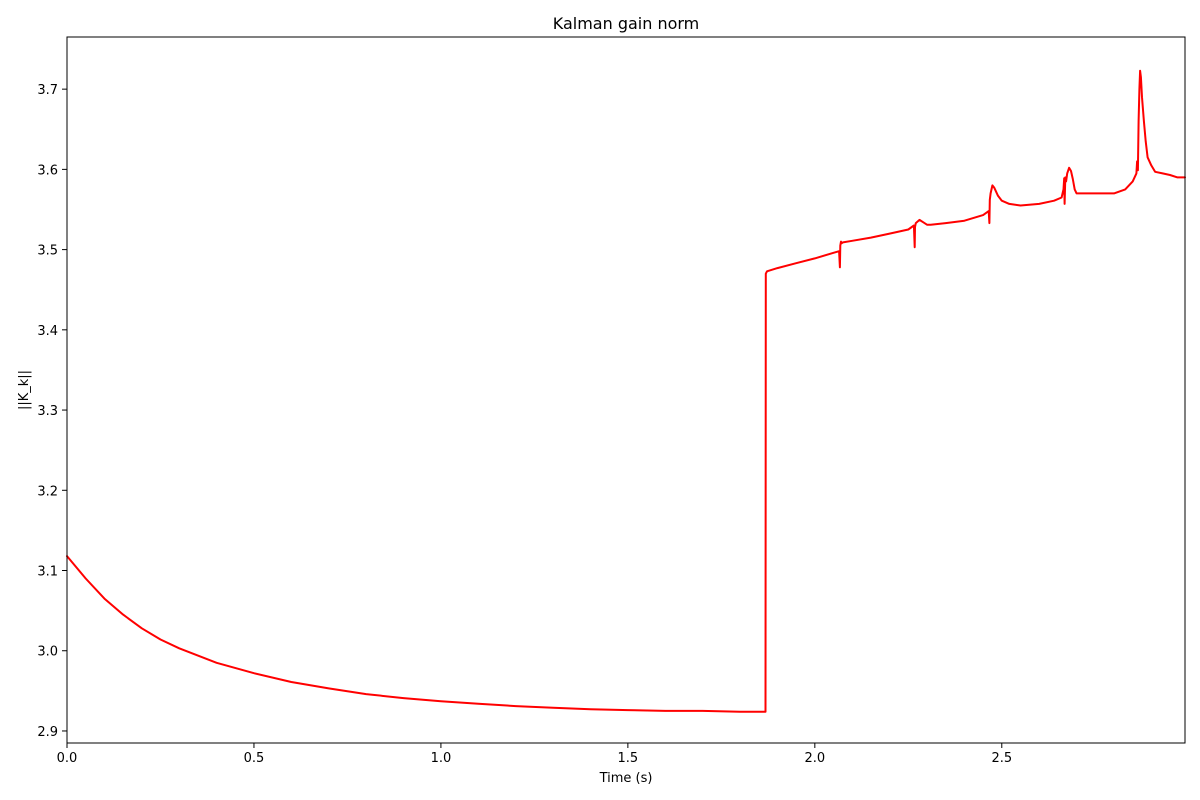  What do you see at coordinates (534, 754) in the screenshot?
I see `x-axis-ticks: 0.0 0.5 1.0 1.5 2.0 2.5` at bounding box center [534, 754].